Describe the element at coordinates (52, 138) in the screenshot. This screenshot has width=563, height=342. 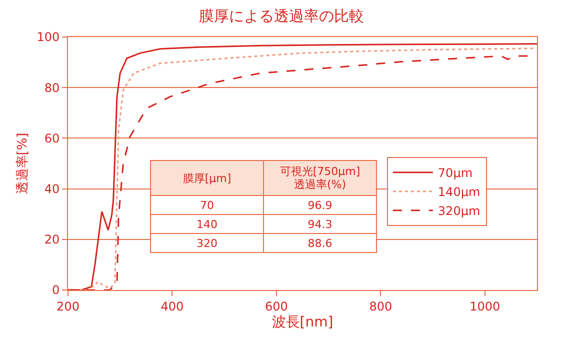
I see `y-tick-label: 60` at that location.